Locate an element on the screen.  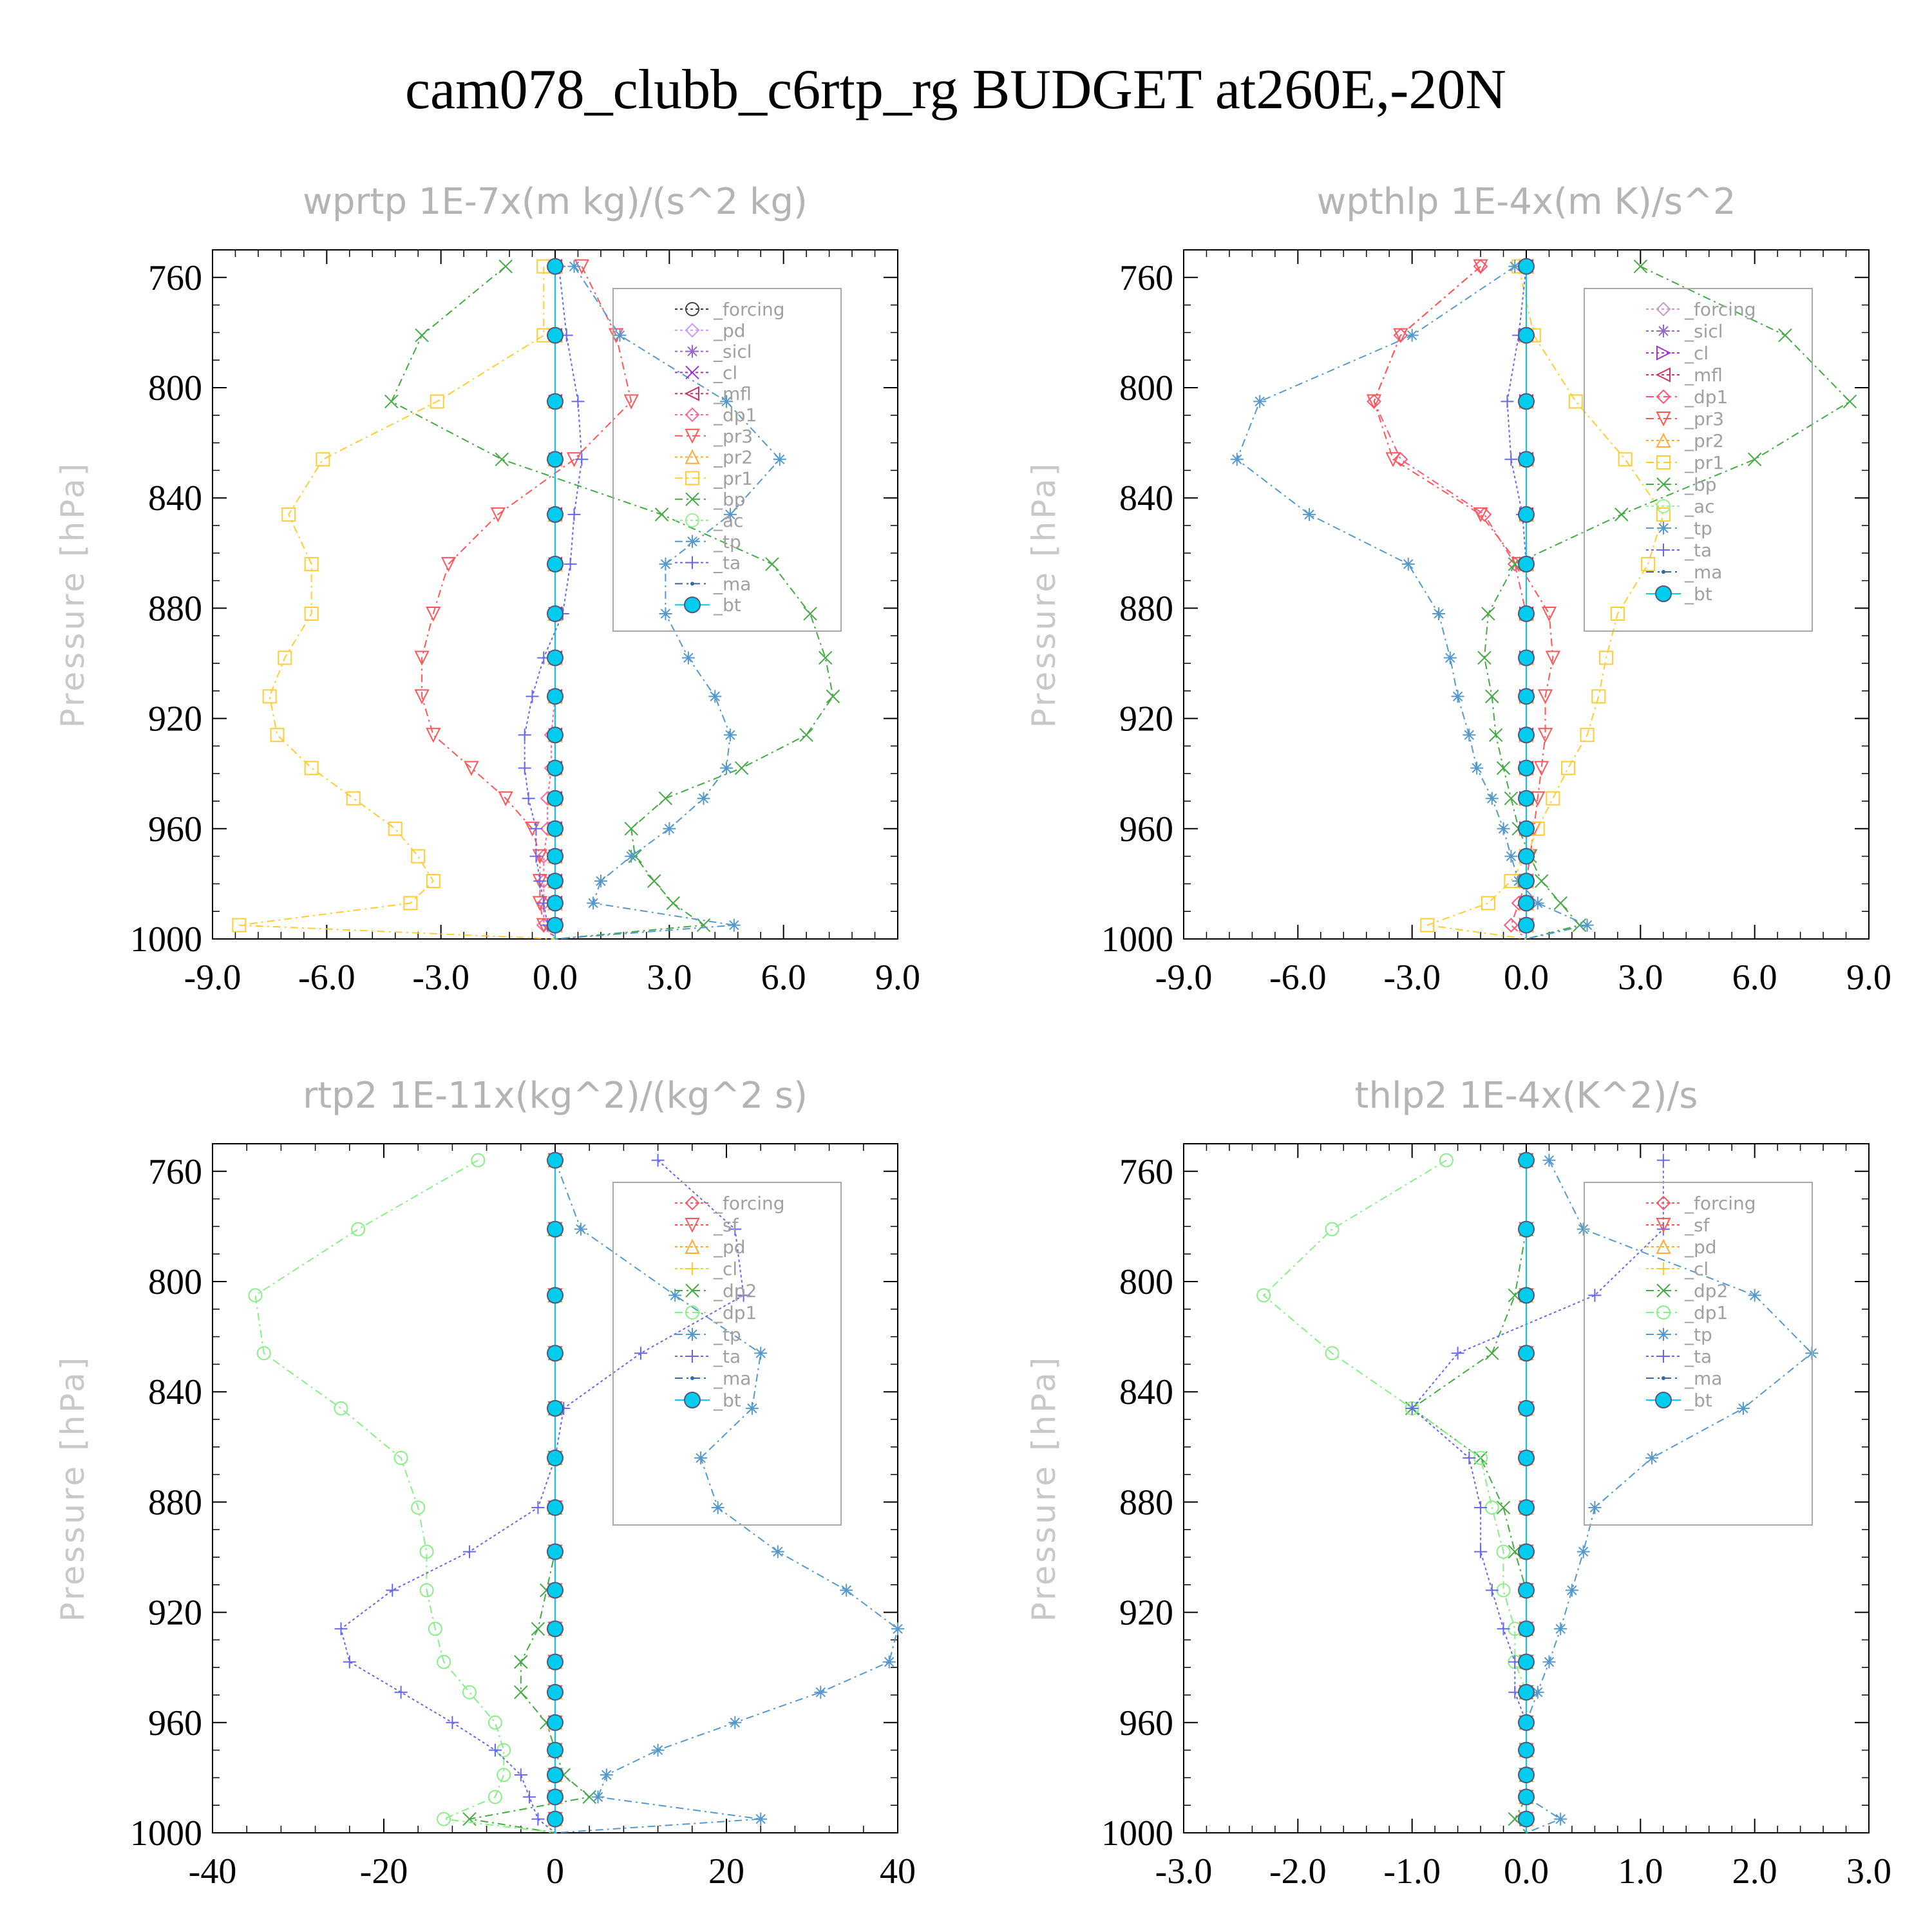
panel-title: thlp2 1E-4x(K^2)/s is located at coordinates (1527, 1096).